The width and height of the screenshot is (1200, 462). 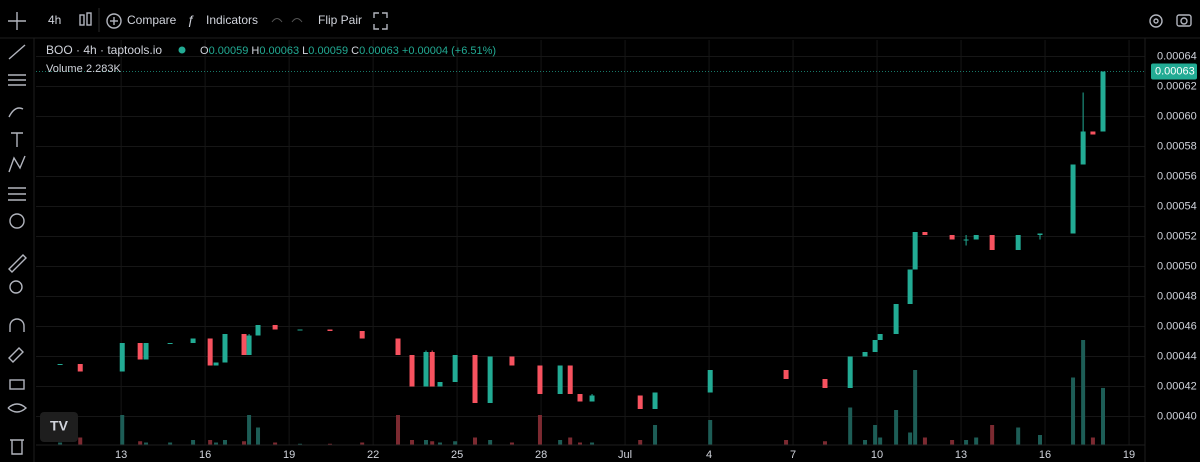 I want to click on y-tick-label: 0.00054, so click(x=1177, y=206).